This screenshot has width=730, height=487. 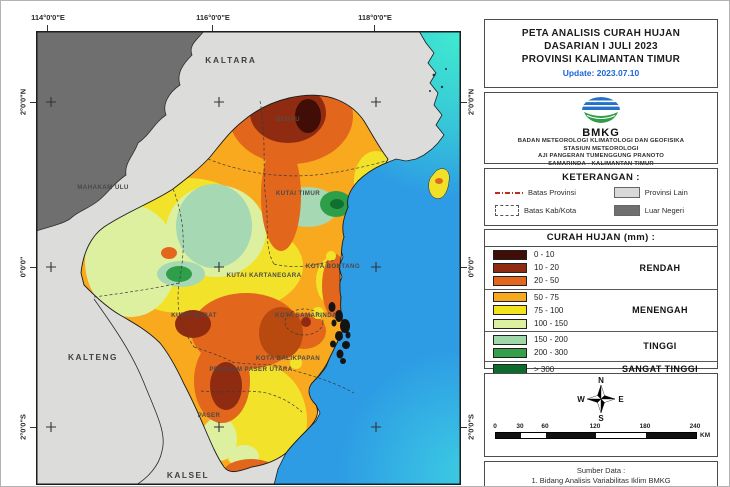 What do you see at coordinates (471, 427) in the screenshot?
I see `coord-label-right-2s: 2°0'0"S` at bounding box center [471, 427].